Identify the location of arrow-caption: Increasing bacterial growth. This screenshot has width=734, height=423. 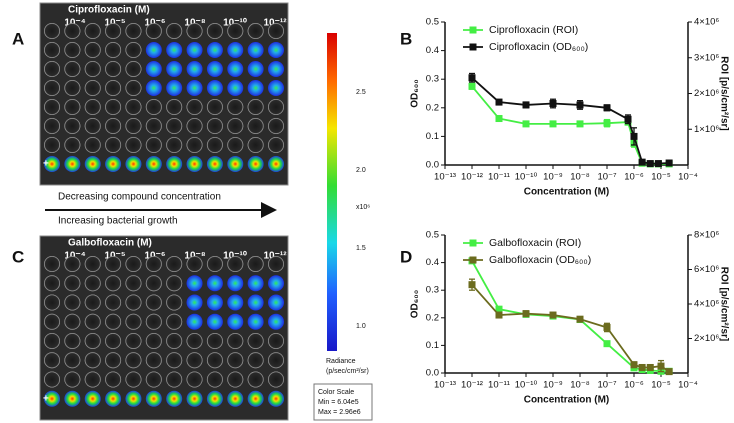
(118, 221).